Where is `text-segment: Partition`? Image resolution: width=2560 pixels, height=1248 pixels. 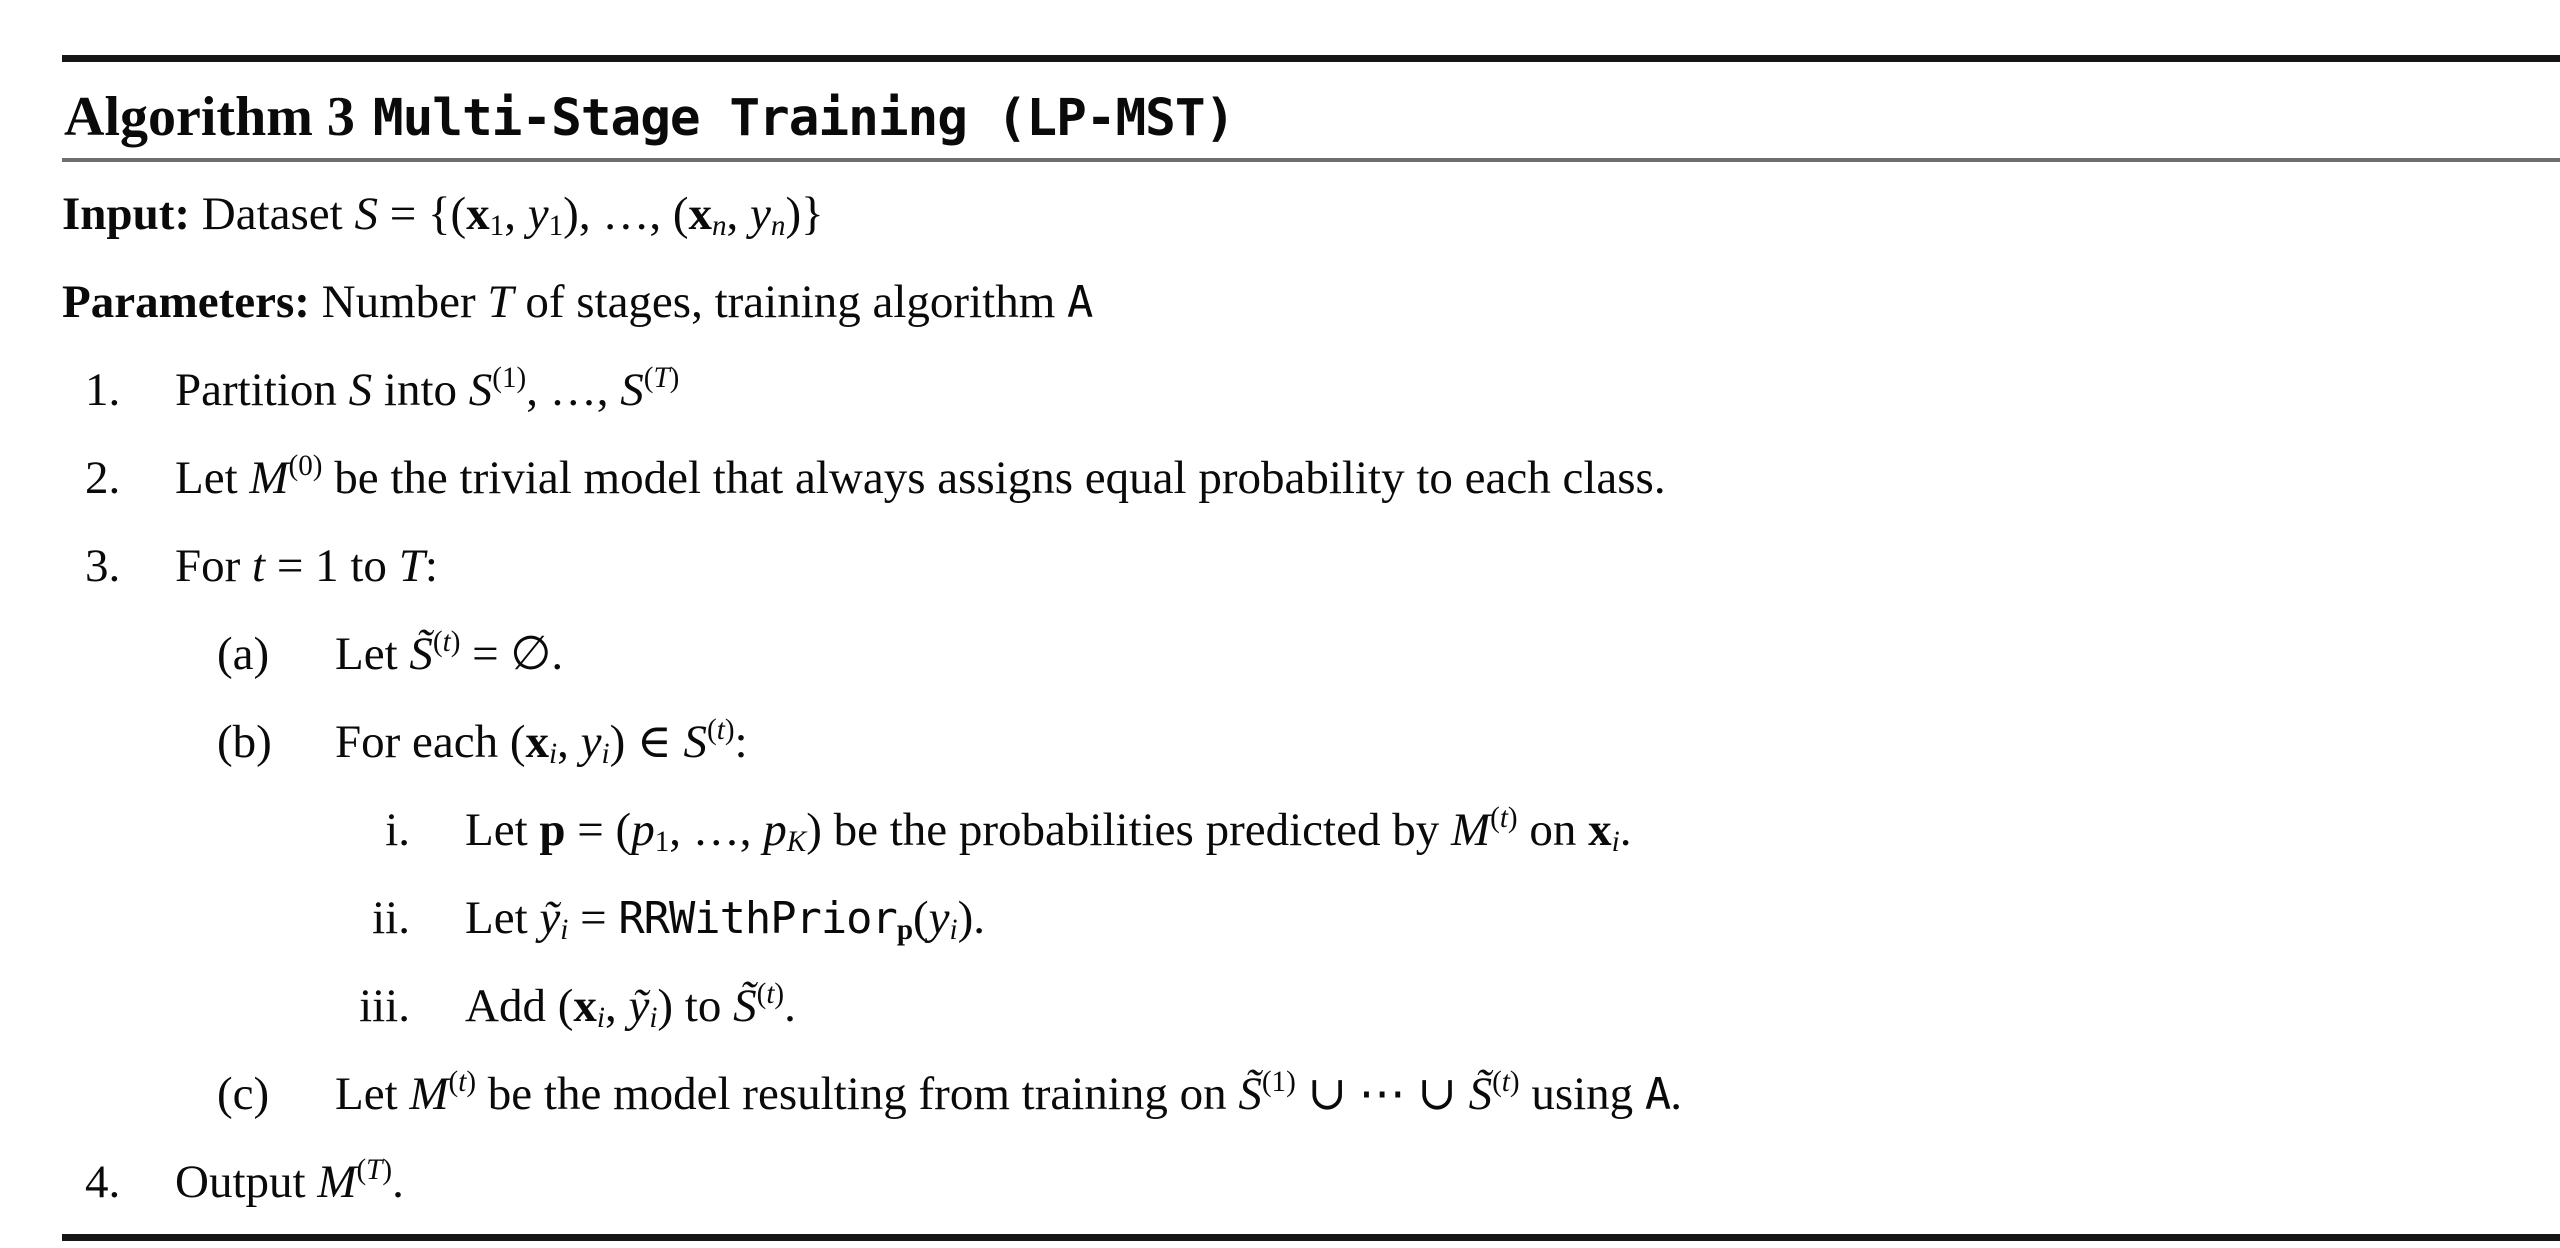
text-segment: Partition is located at coordinates (262, 390).